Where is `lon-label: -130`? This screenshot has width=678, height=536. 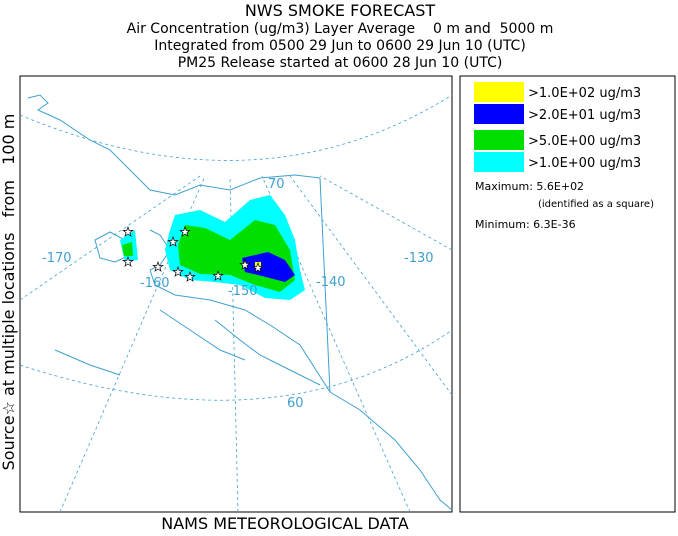 lon-label: -130 is located at coordinates (419, 258).